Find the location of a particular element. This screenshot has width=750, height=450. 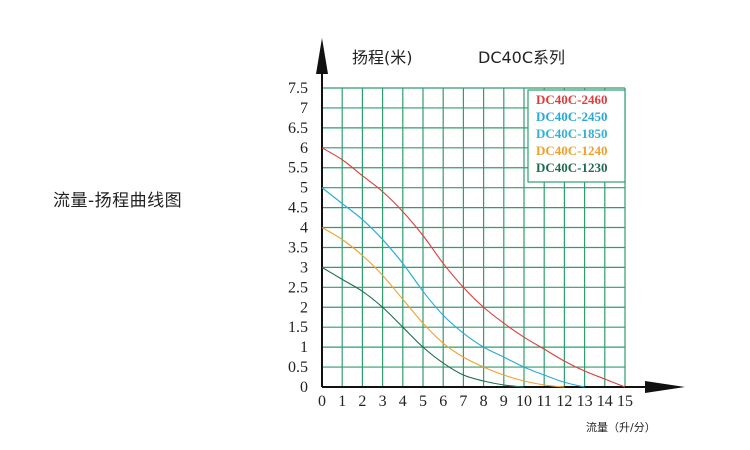

x-tick-label: 15 is located at coordinates (625, 401).